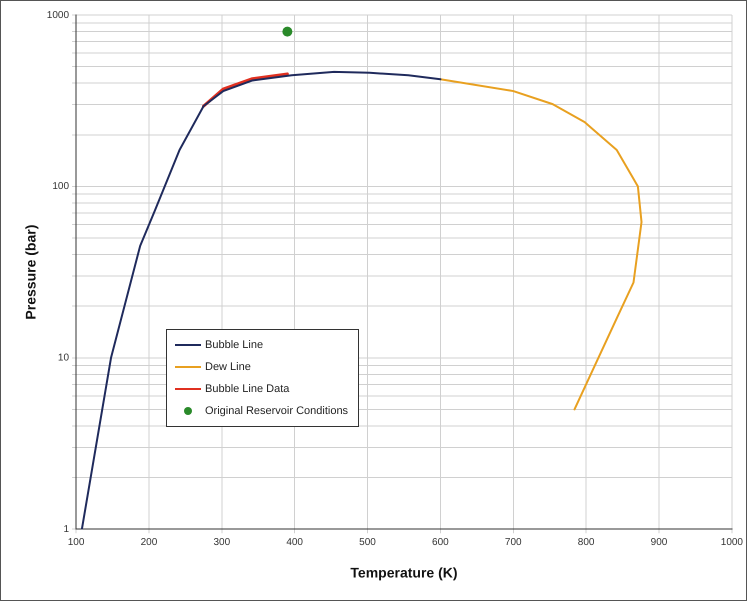  What do you see at coordinates (295, 542) in the screenshot?
I see `x-tick-label: 400` at bounding box center [295, 542].